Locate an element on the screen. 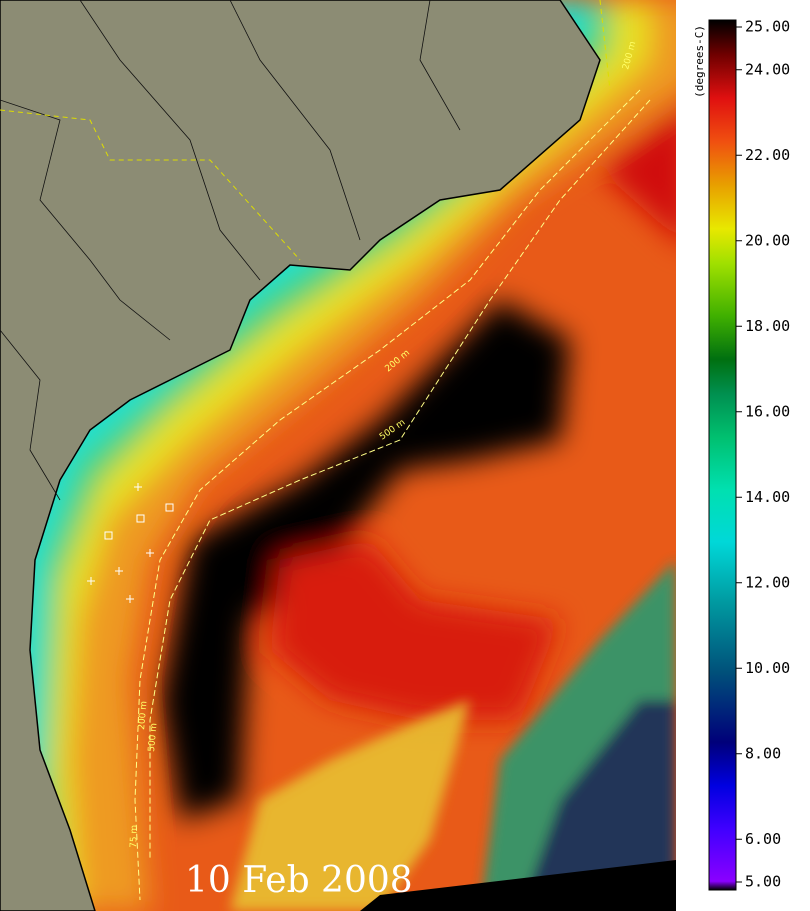 The height and width of the screenshot is (911, 810). colorbar-tick-label: 6.00 is located at coordinates (763, 839).